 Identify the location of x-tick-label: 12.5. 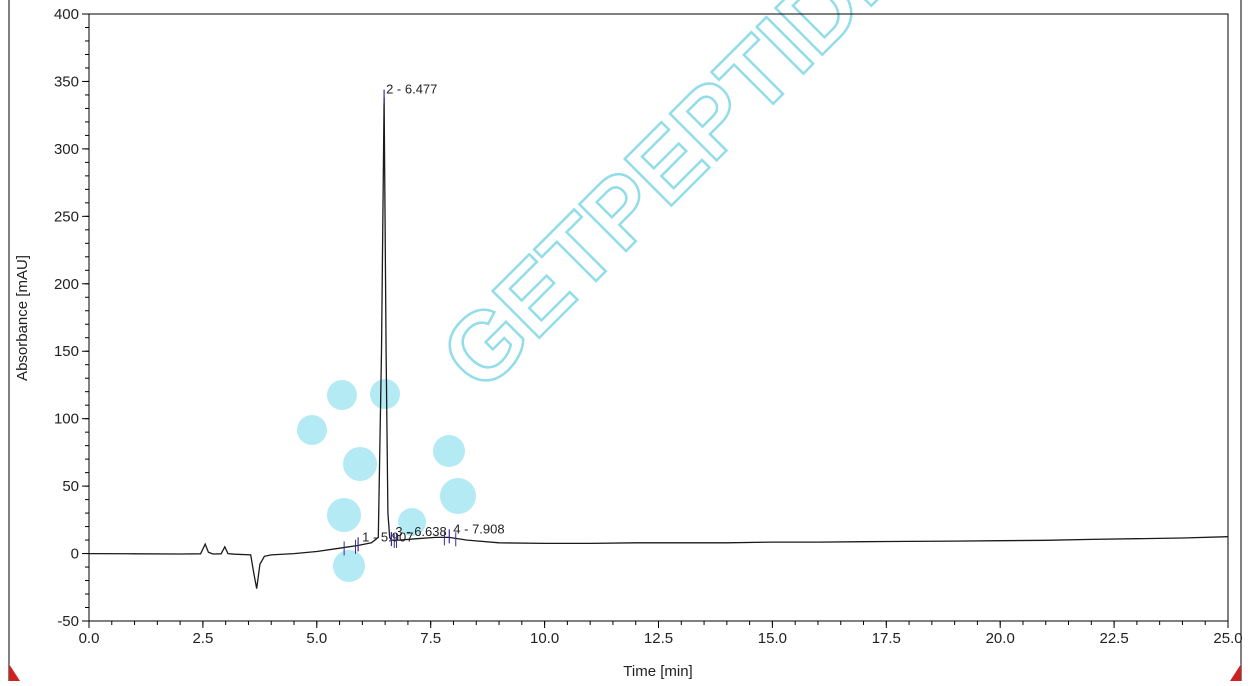
(658, 638).